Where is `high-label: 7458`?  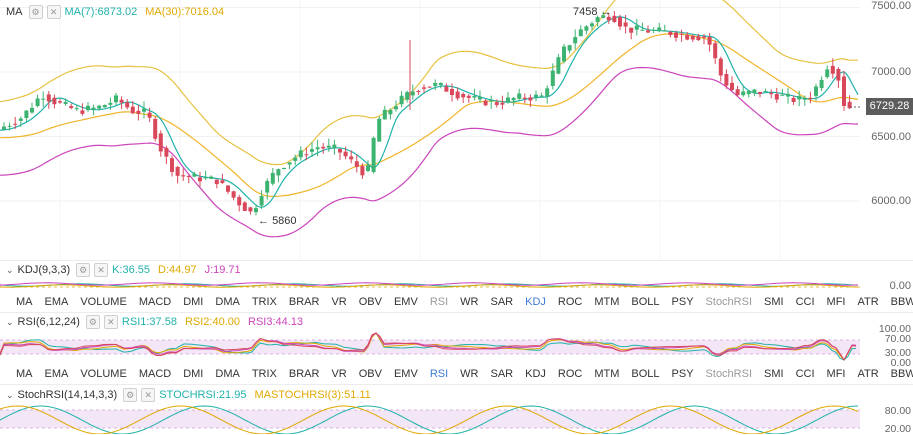
high-label: 7458 is located at coordinates (585, 12).